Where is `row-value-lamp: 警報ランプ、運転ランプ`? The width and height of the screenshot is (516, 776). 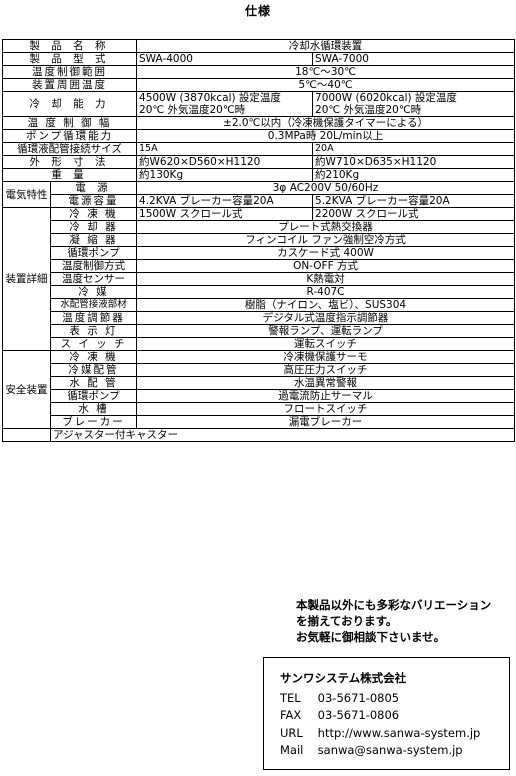
row-value-lamp: 警報ランプ、運転ランプ is located at coordinates (326, 331).